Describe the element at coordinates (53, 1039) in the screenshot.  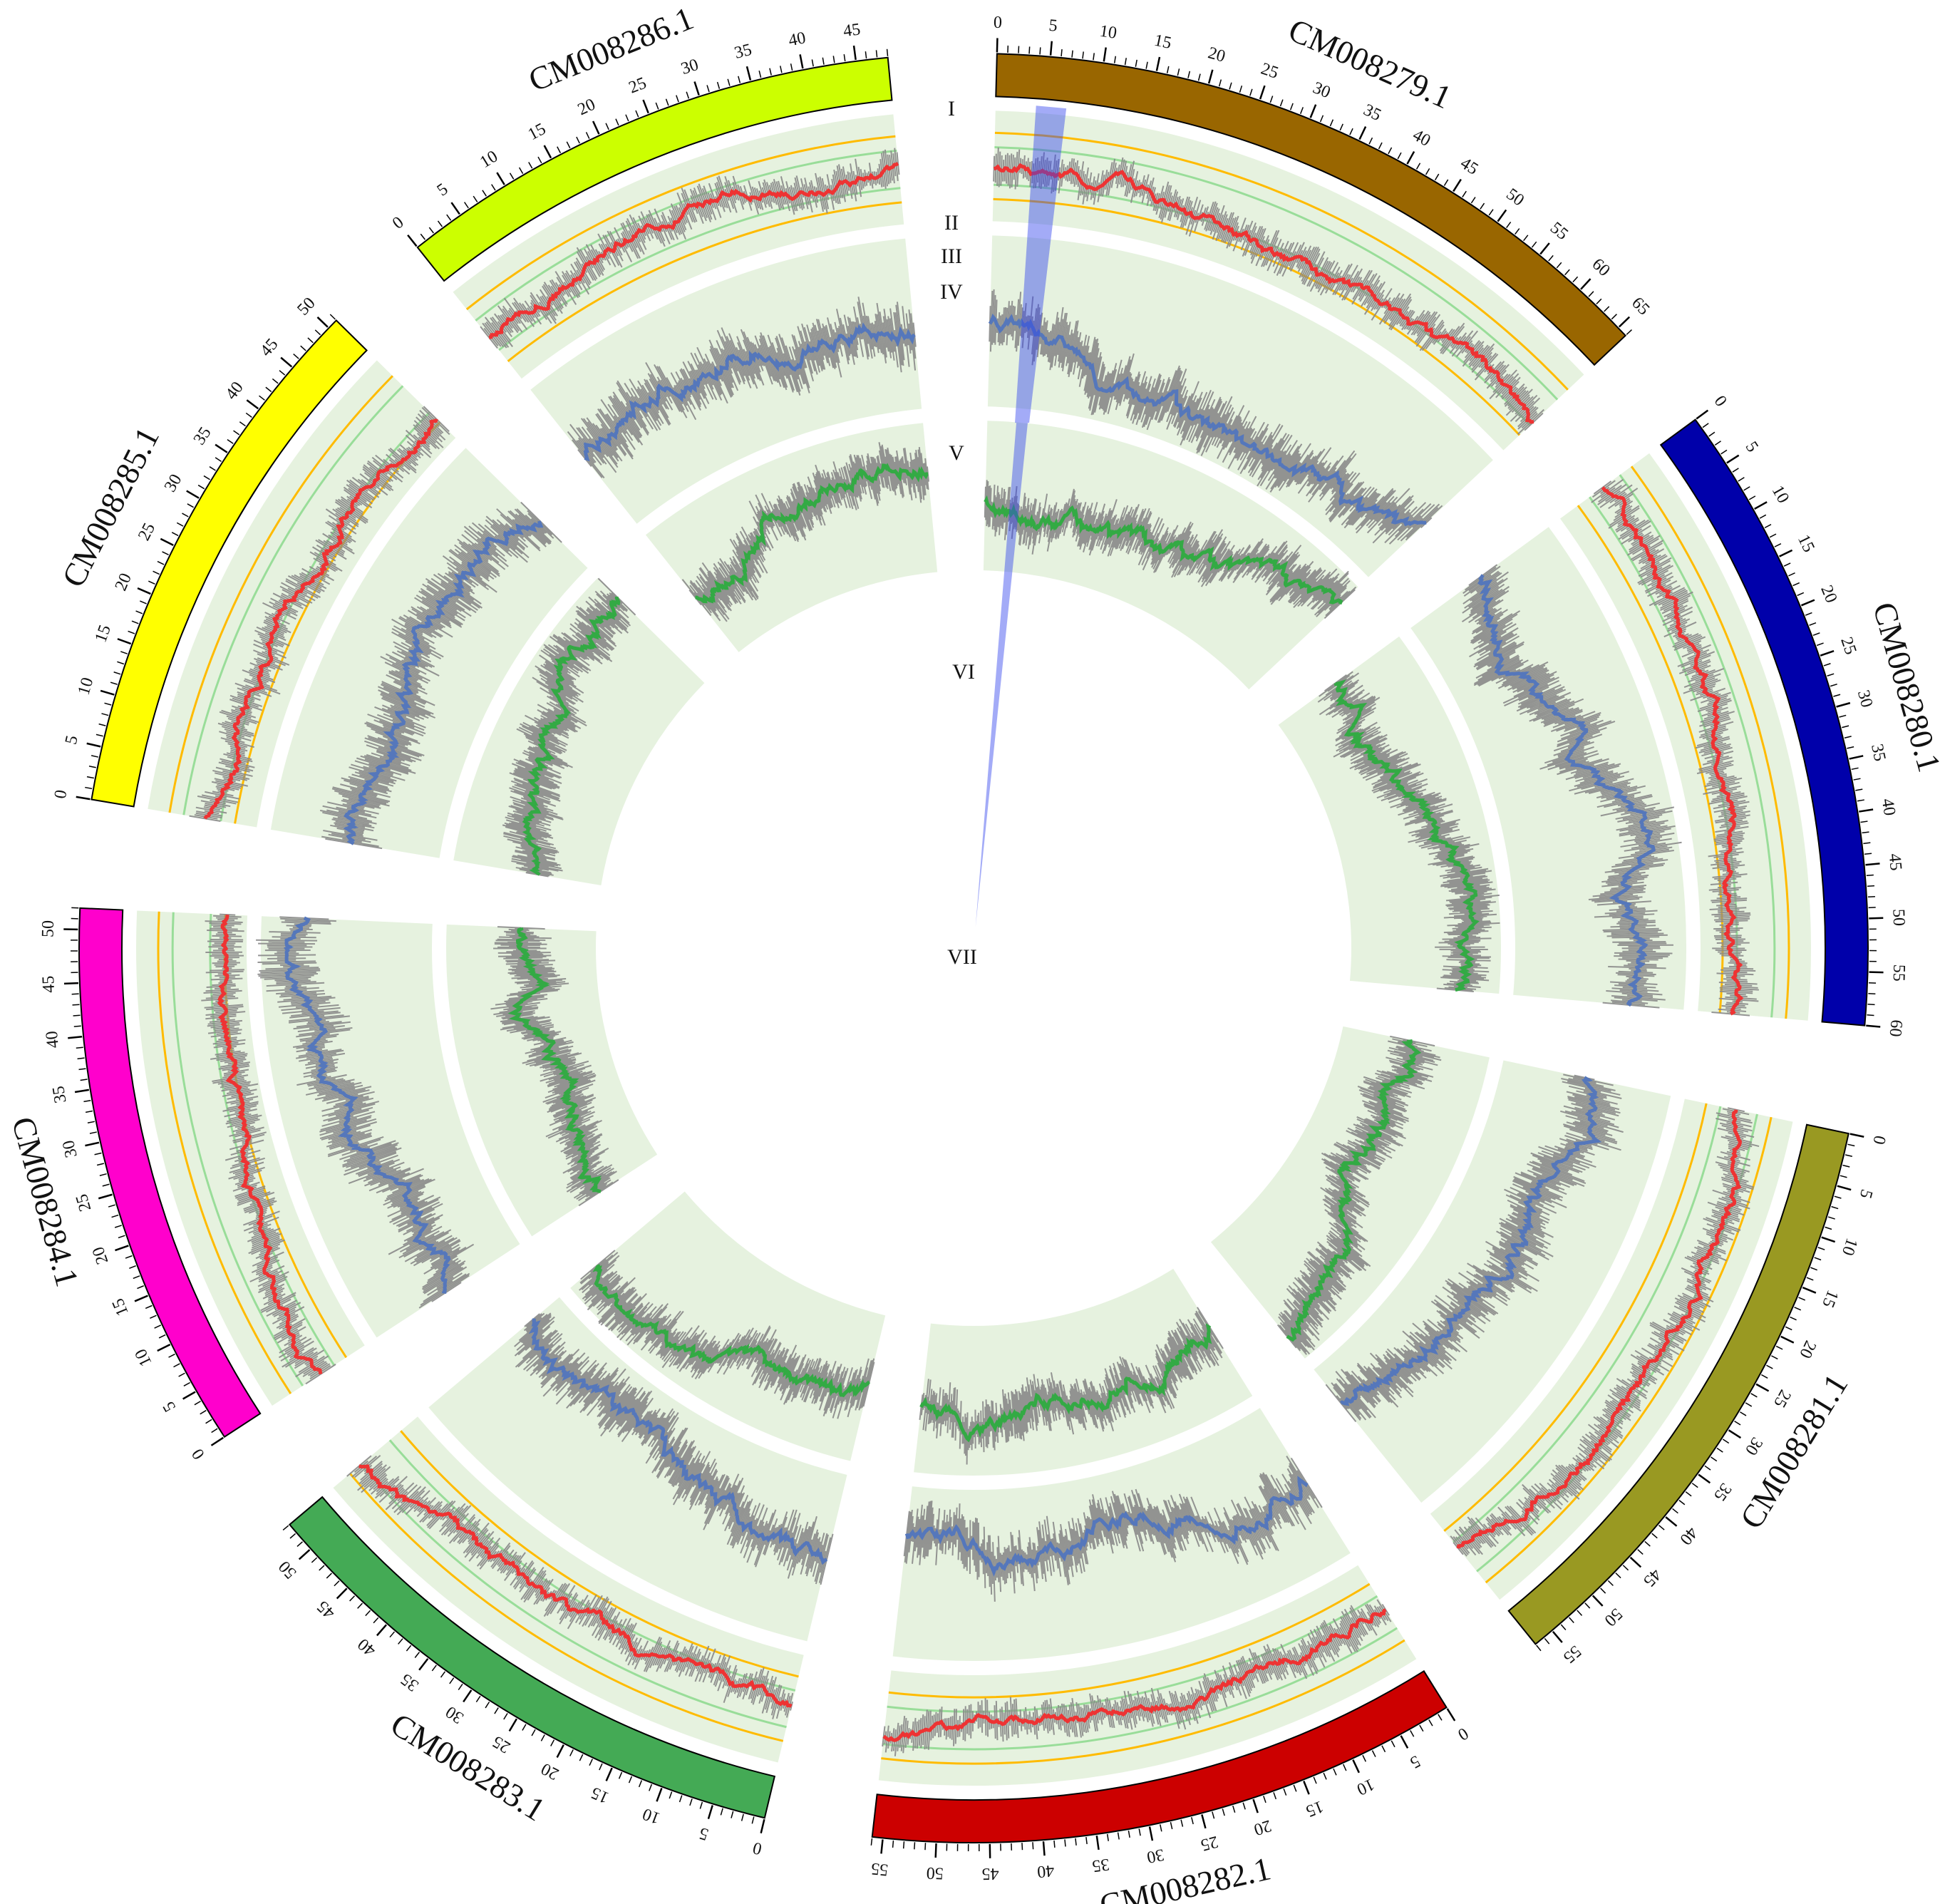
I see `tick-label: 40` at that location.